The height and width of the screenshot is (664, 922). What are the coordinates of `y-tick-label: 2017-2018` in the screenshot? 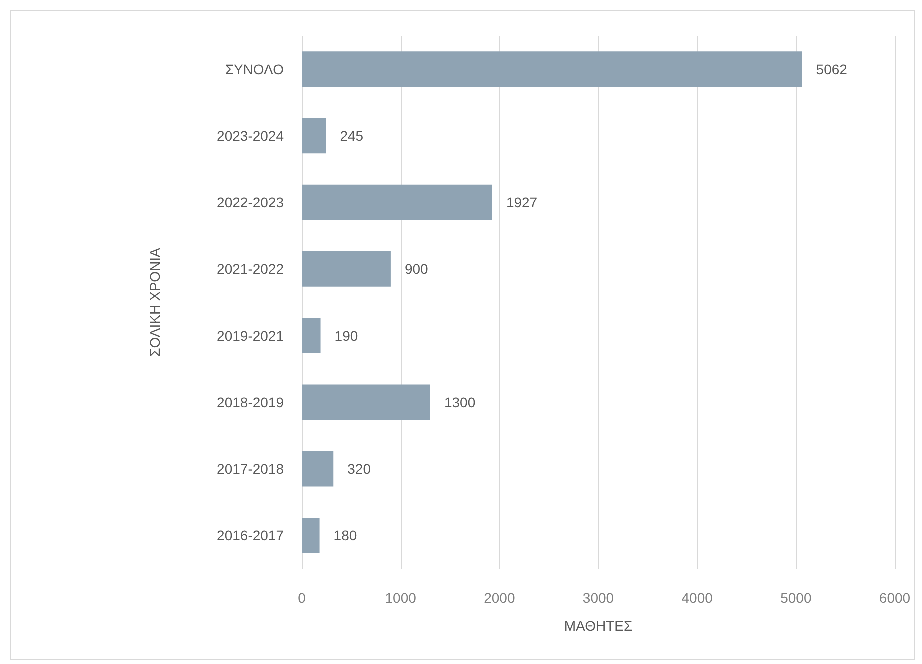 It's located at (250, 469).